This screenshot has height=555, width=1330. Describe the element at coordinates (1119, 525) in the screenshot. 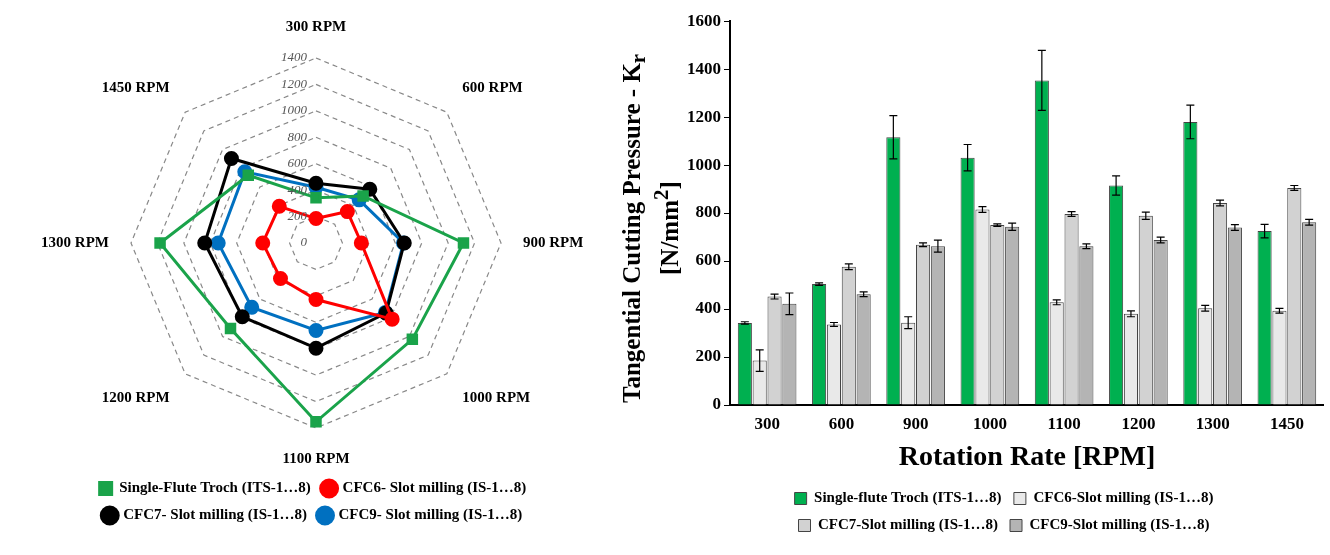

I see `legend-label: CFC9-Slot milling (IS-1…8)` at that location.